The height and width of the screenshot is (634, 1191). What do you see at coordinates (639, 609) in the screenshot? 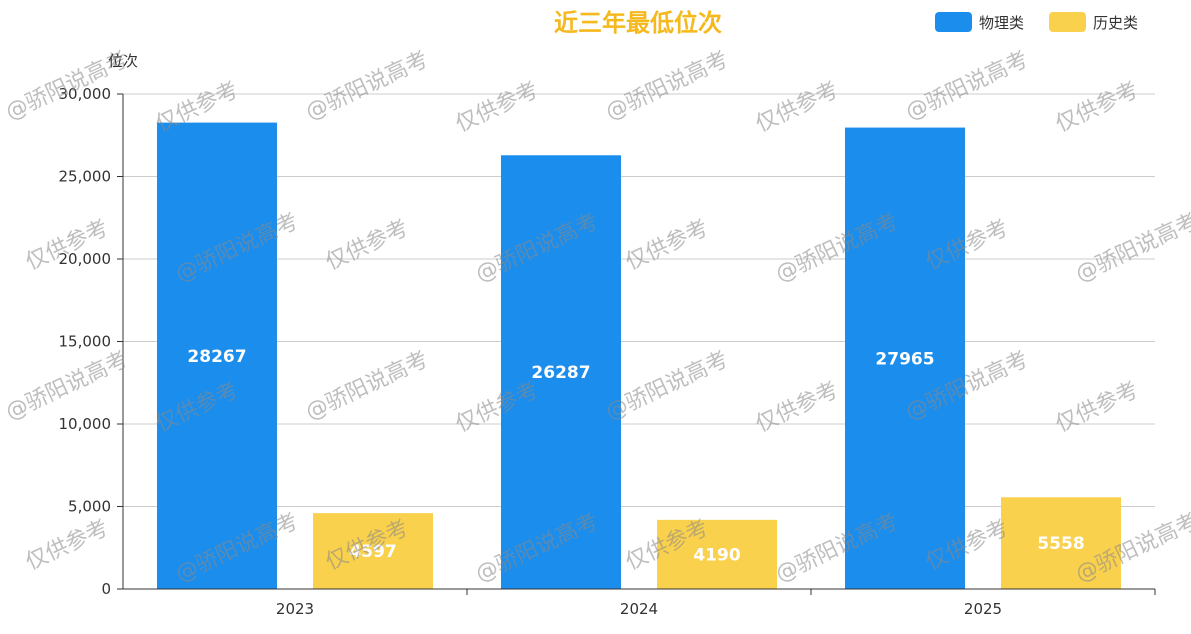
I see `x-tick-label: 2024` at bounding box center [639, 609].